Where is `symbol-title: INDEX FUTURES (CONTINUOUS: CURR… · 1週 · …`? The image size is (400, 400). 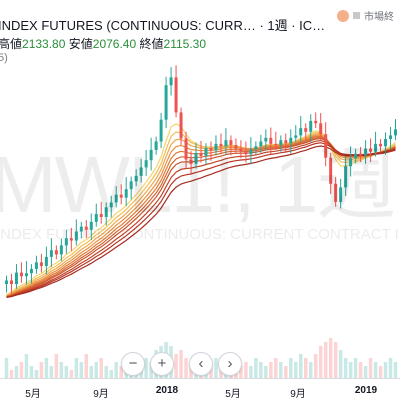 symbol-title: INDEX FUTURES (CONTINUOUS: CURR… · 1週 · … is located at coordinates (163, 25).